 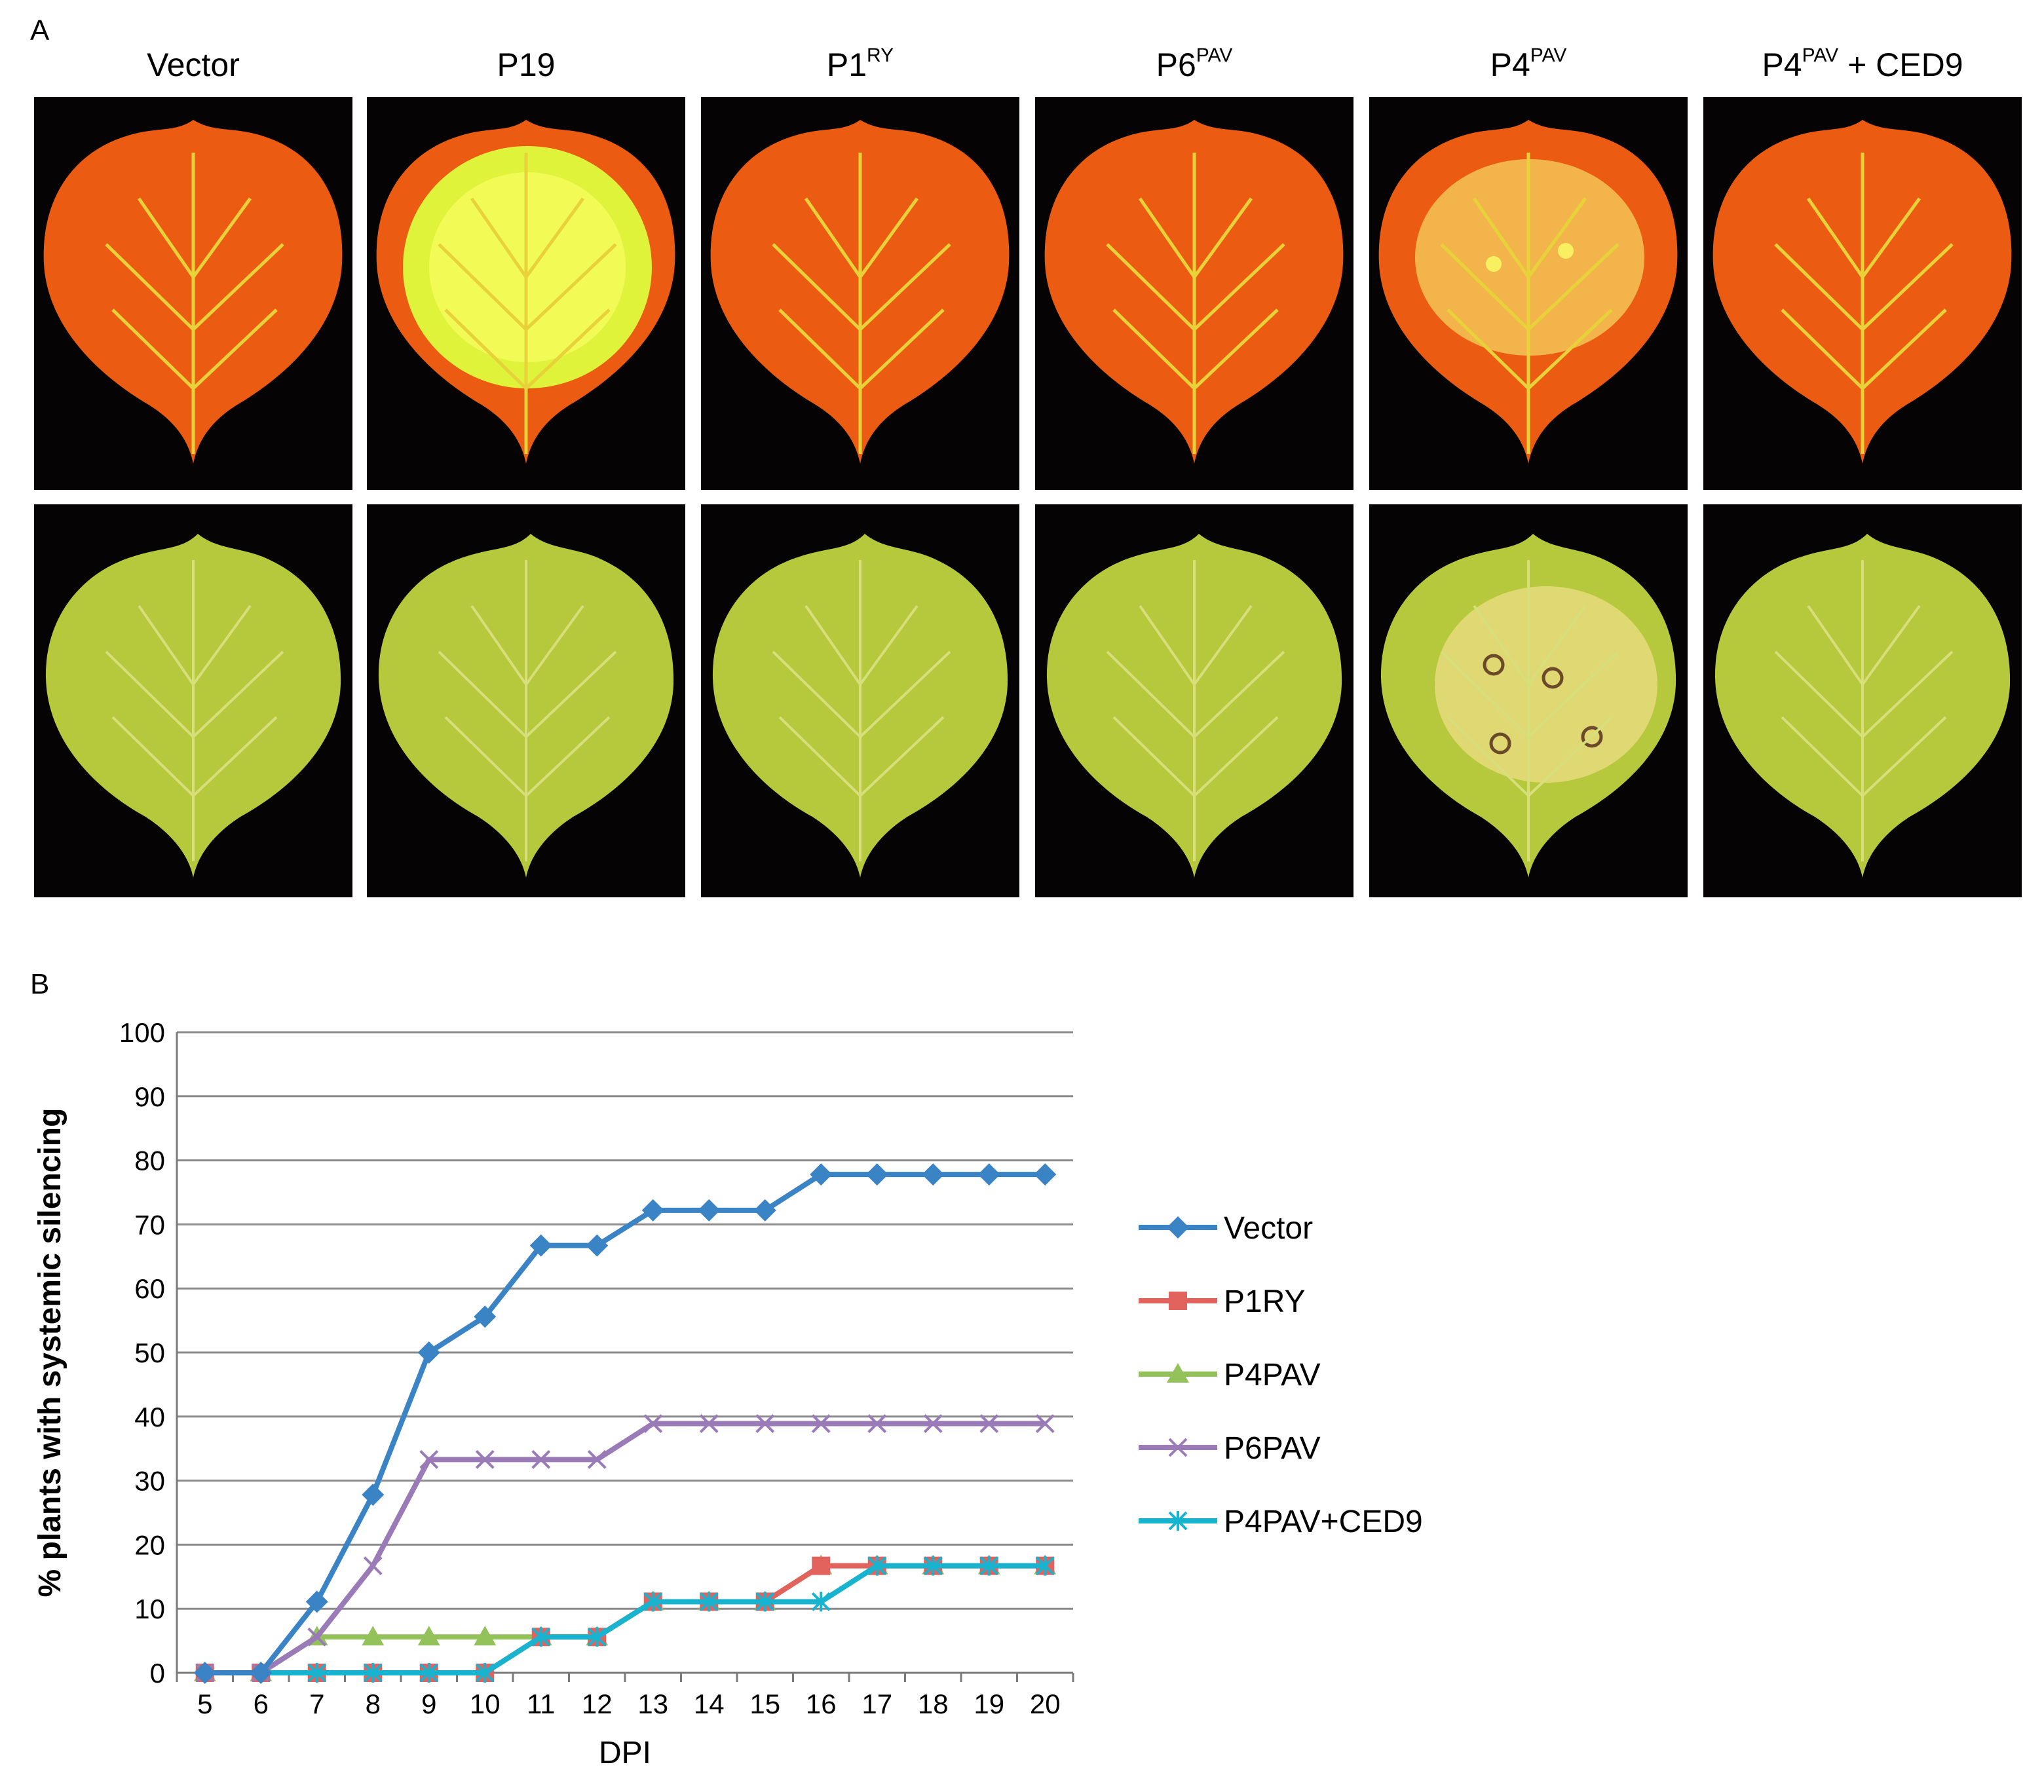 What do you see at coordinates (149, 1544) in the screenshot?
I see `y-tick-label: 20` at bounding box center [149, 1544].